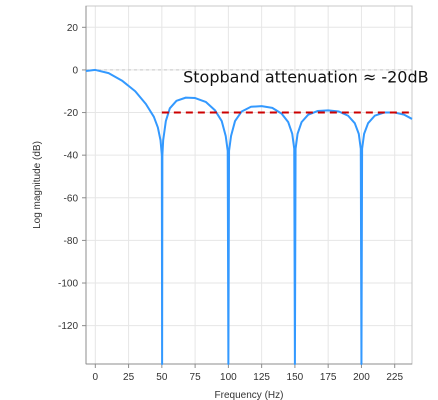 This screenshot has width=438, height=400. Describe the element at coordinates (295, 377) in the screenshot. I see `x-tick-label: 150` at that location.